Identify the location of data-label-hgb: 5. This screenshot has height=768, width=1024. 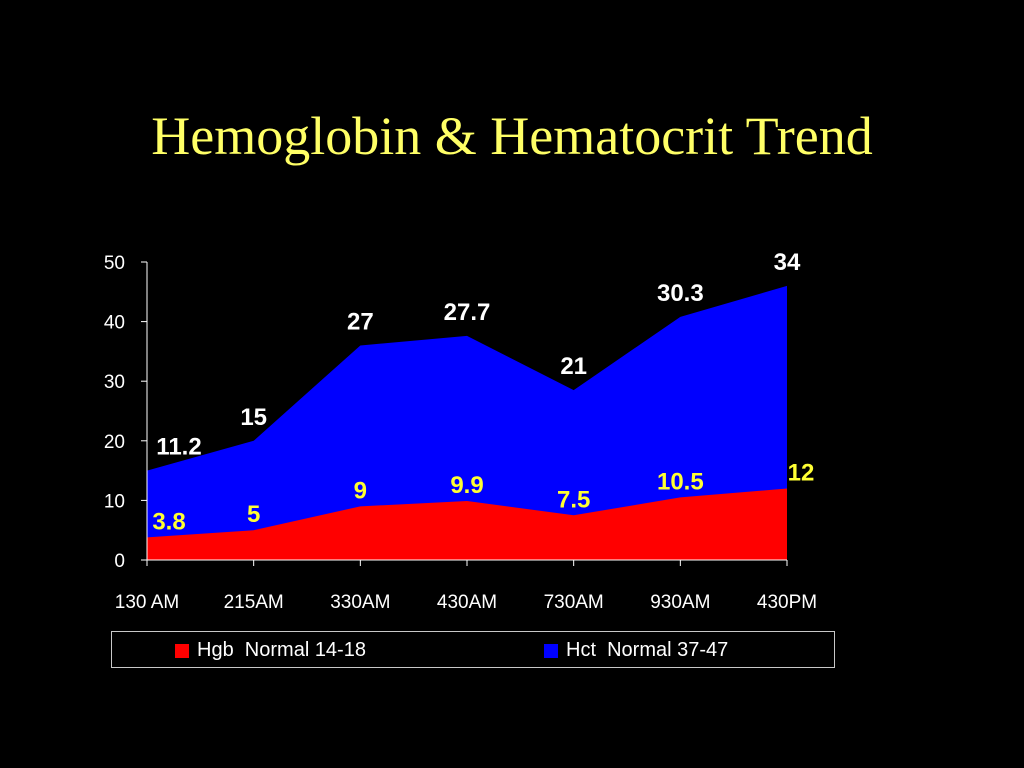
(253, 514).